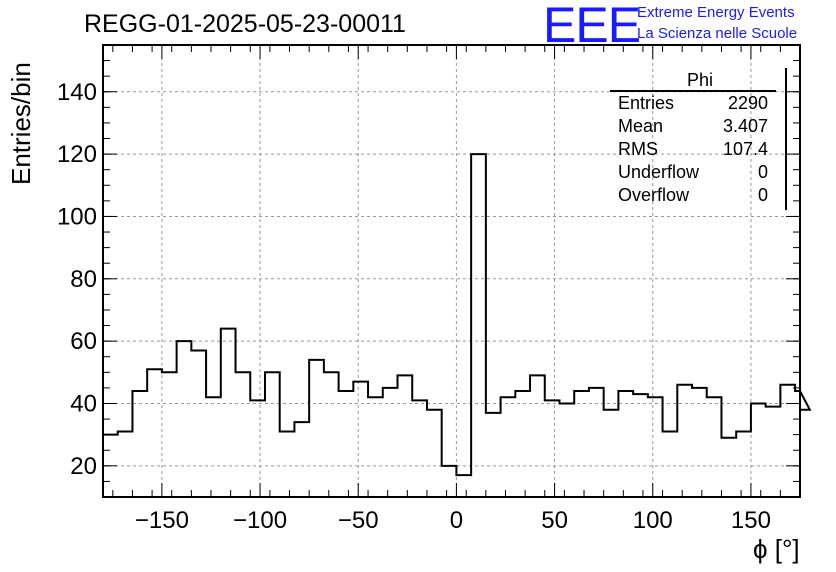 The image size is (836, 572). What do you see at coordinates (717, 33) in the screenshot?
I see `logo-line-2: La Scienza nelle Scuole` at bounding box center [717, 33].